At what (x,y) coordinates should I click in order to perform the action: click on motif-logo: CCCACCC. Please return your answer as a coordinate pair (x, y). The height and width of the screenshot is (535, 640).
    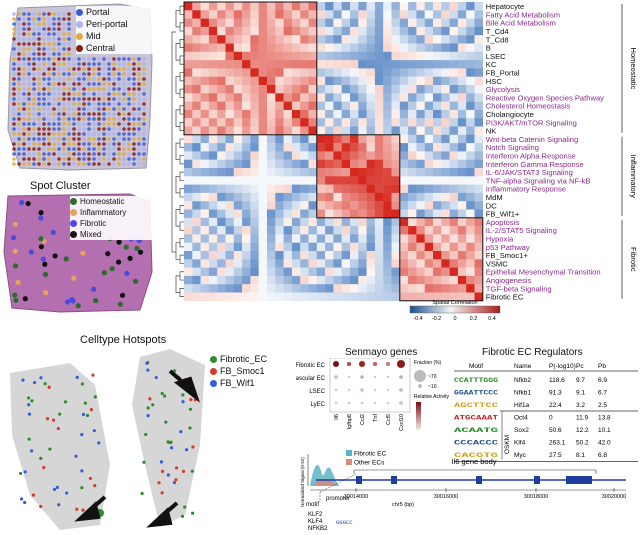
    Looking at the image, I should click on (476, 443).